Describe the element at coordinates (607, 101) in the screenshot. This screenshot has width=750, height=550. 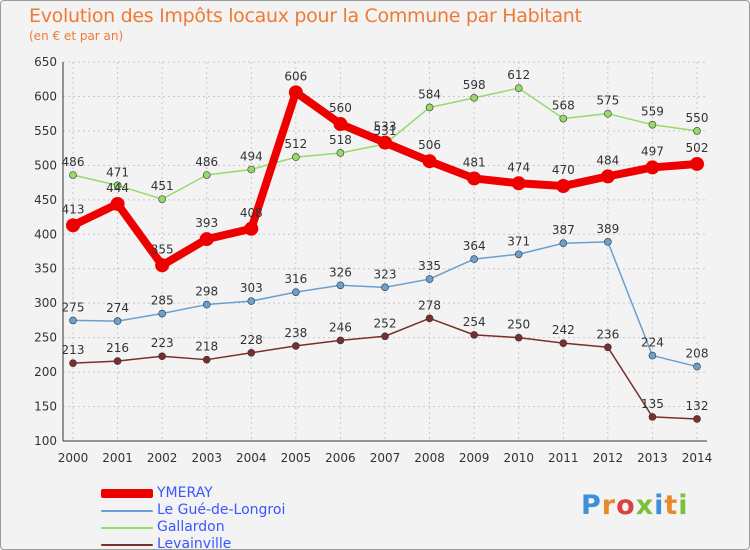
I see `data-label-gallardon: 575` at that location.